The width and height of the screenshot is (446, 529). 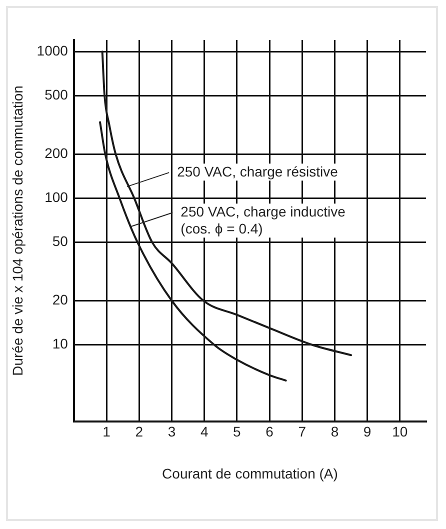 I want to click on y-axis-title: Durée de vie x 104 opérations de commutation, so click(x=17, y=231).